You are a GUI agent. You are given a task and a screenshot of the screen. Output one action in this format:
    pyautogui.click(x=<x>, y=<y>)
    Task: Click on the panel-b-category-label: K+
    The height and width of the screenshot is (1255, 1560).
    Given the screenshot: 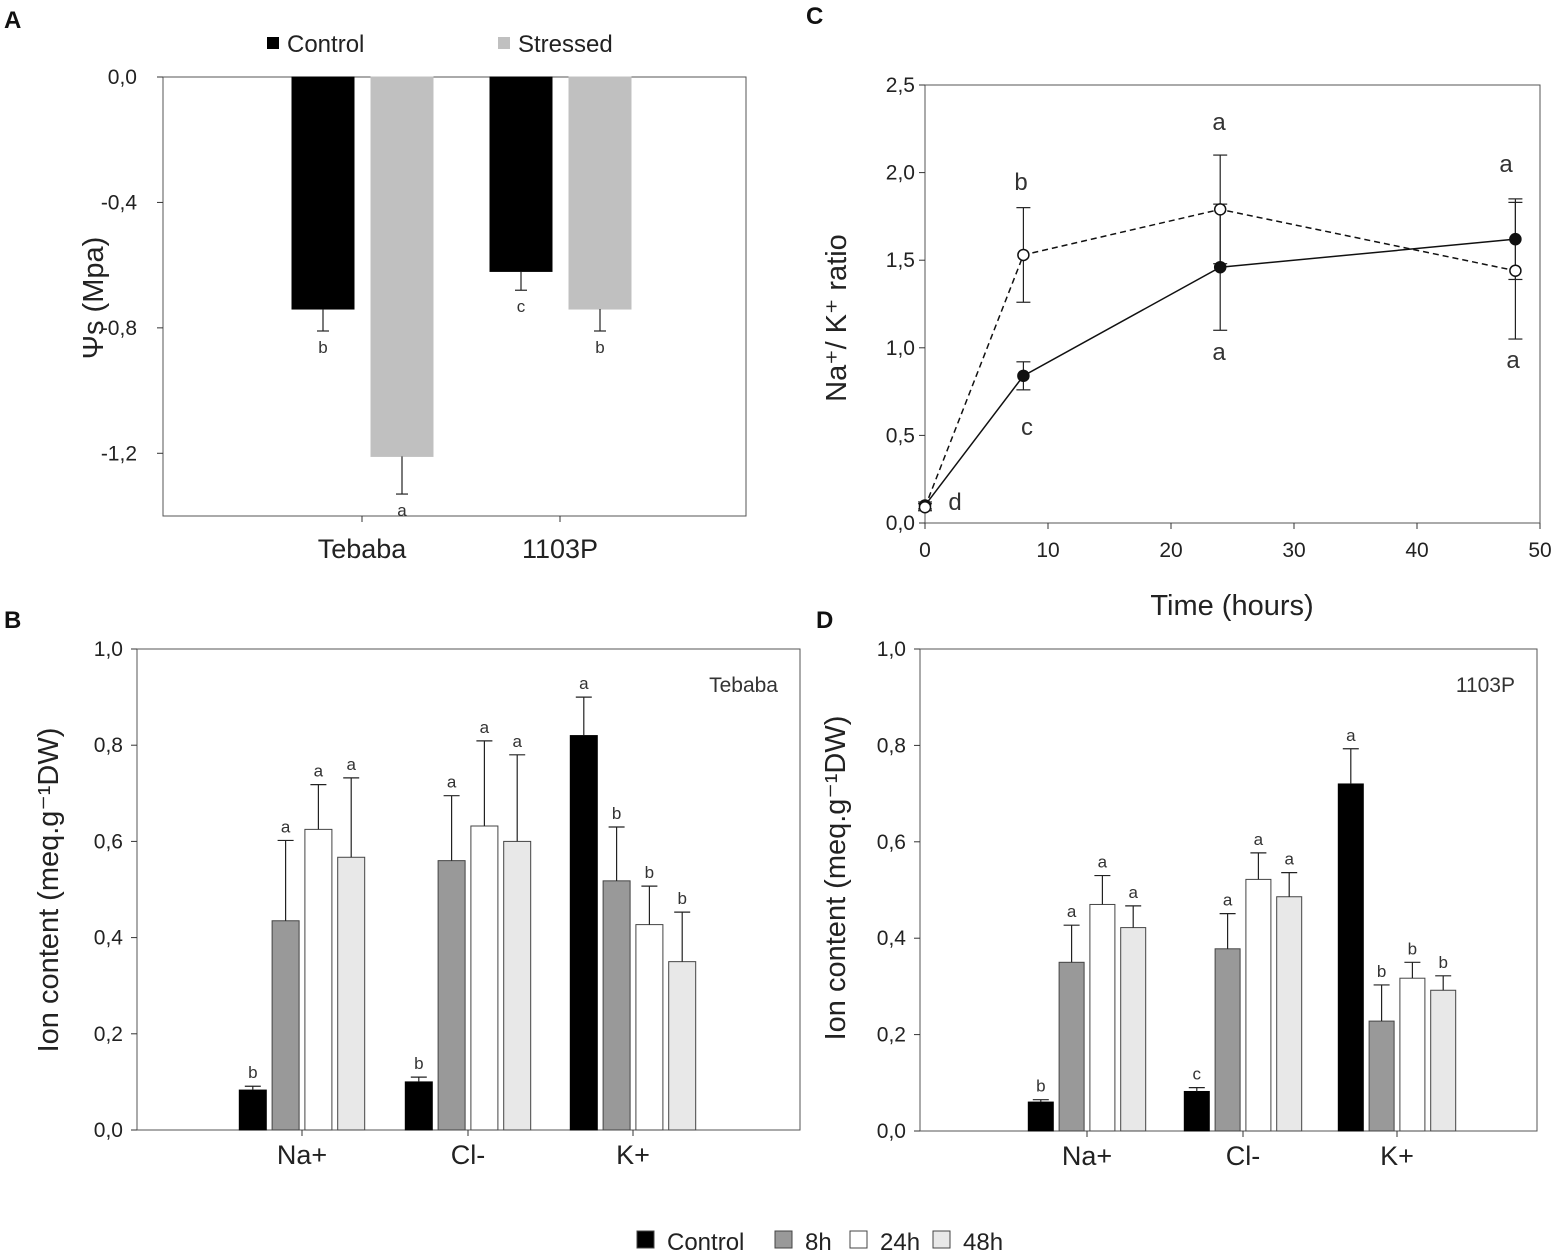 What is the action you would take?
    pyautogui.click(x=633, y=1155)
    